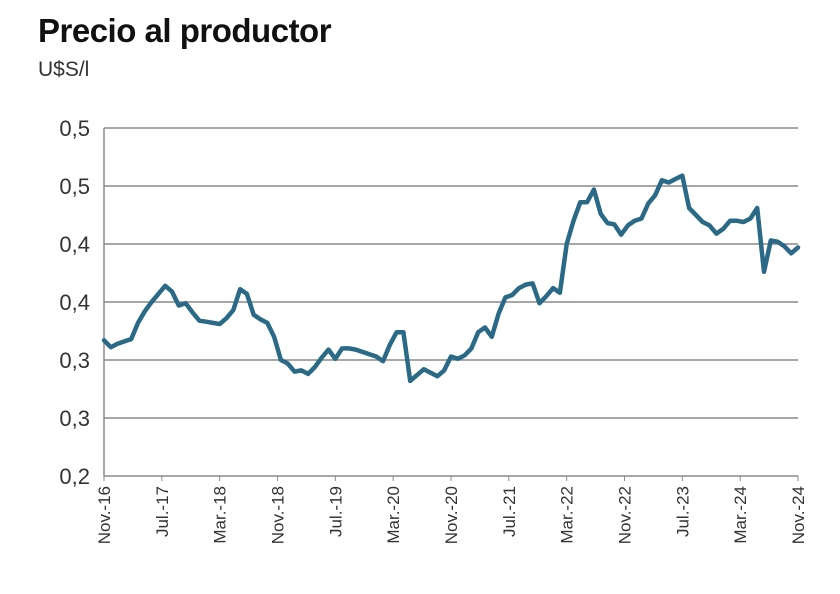 The width and height of the screenshot is (840, 594). I want to click on x-tick-label: Mar.-24, so click(740, 515).